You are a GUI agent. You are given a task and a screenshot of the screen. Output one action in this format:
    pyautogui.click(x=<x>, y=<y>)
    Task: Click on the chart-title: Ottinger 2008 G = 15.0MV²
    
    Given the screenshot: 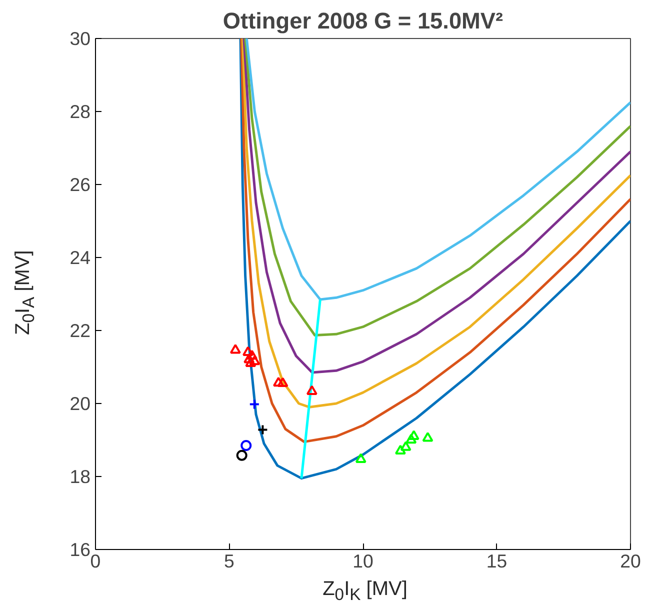 What is the action you would take?
    pyautogui.click(x=363, y=21)
    